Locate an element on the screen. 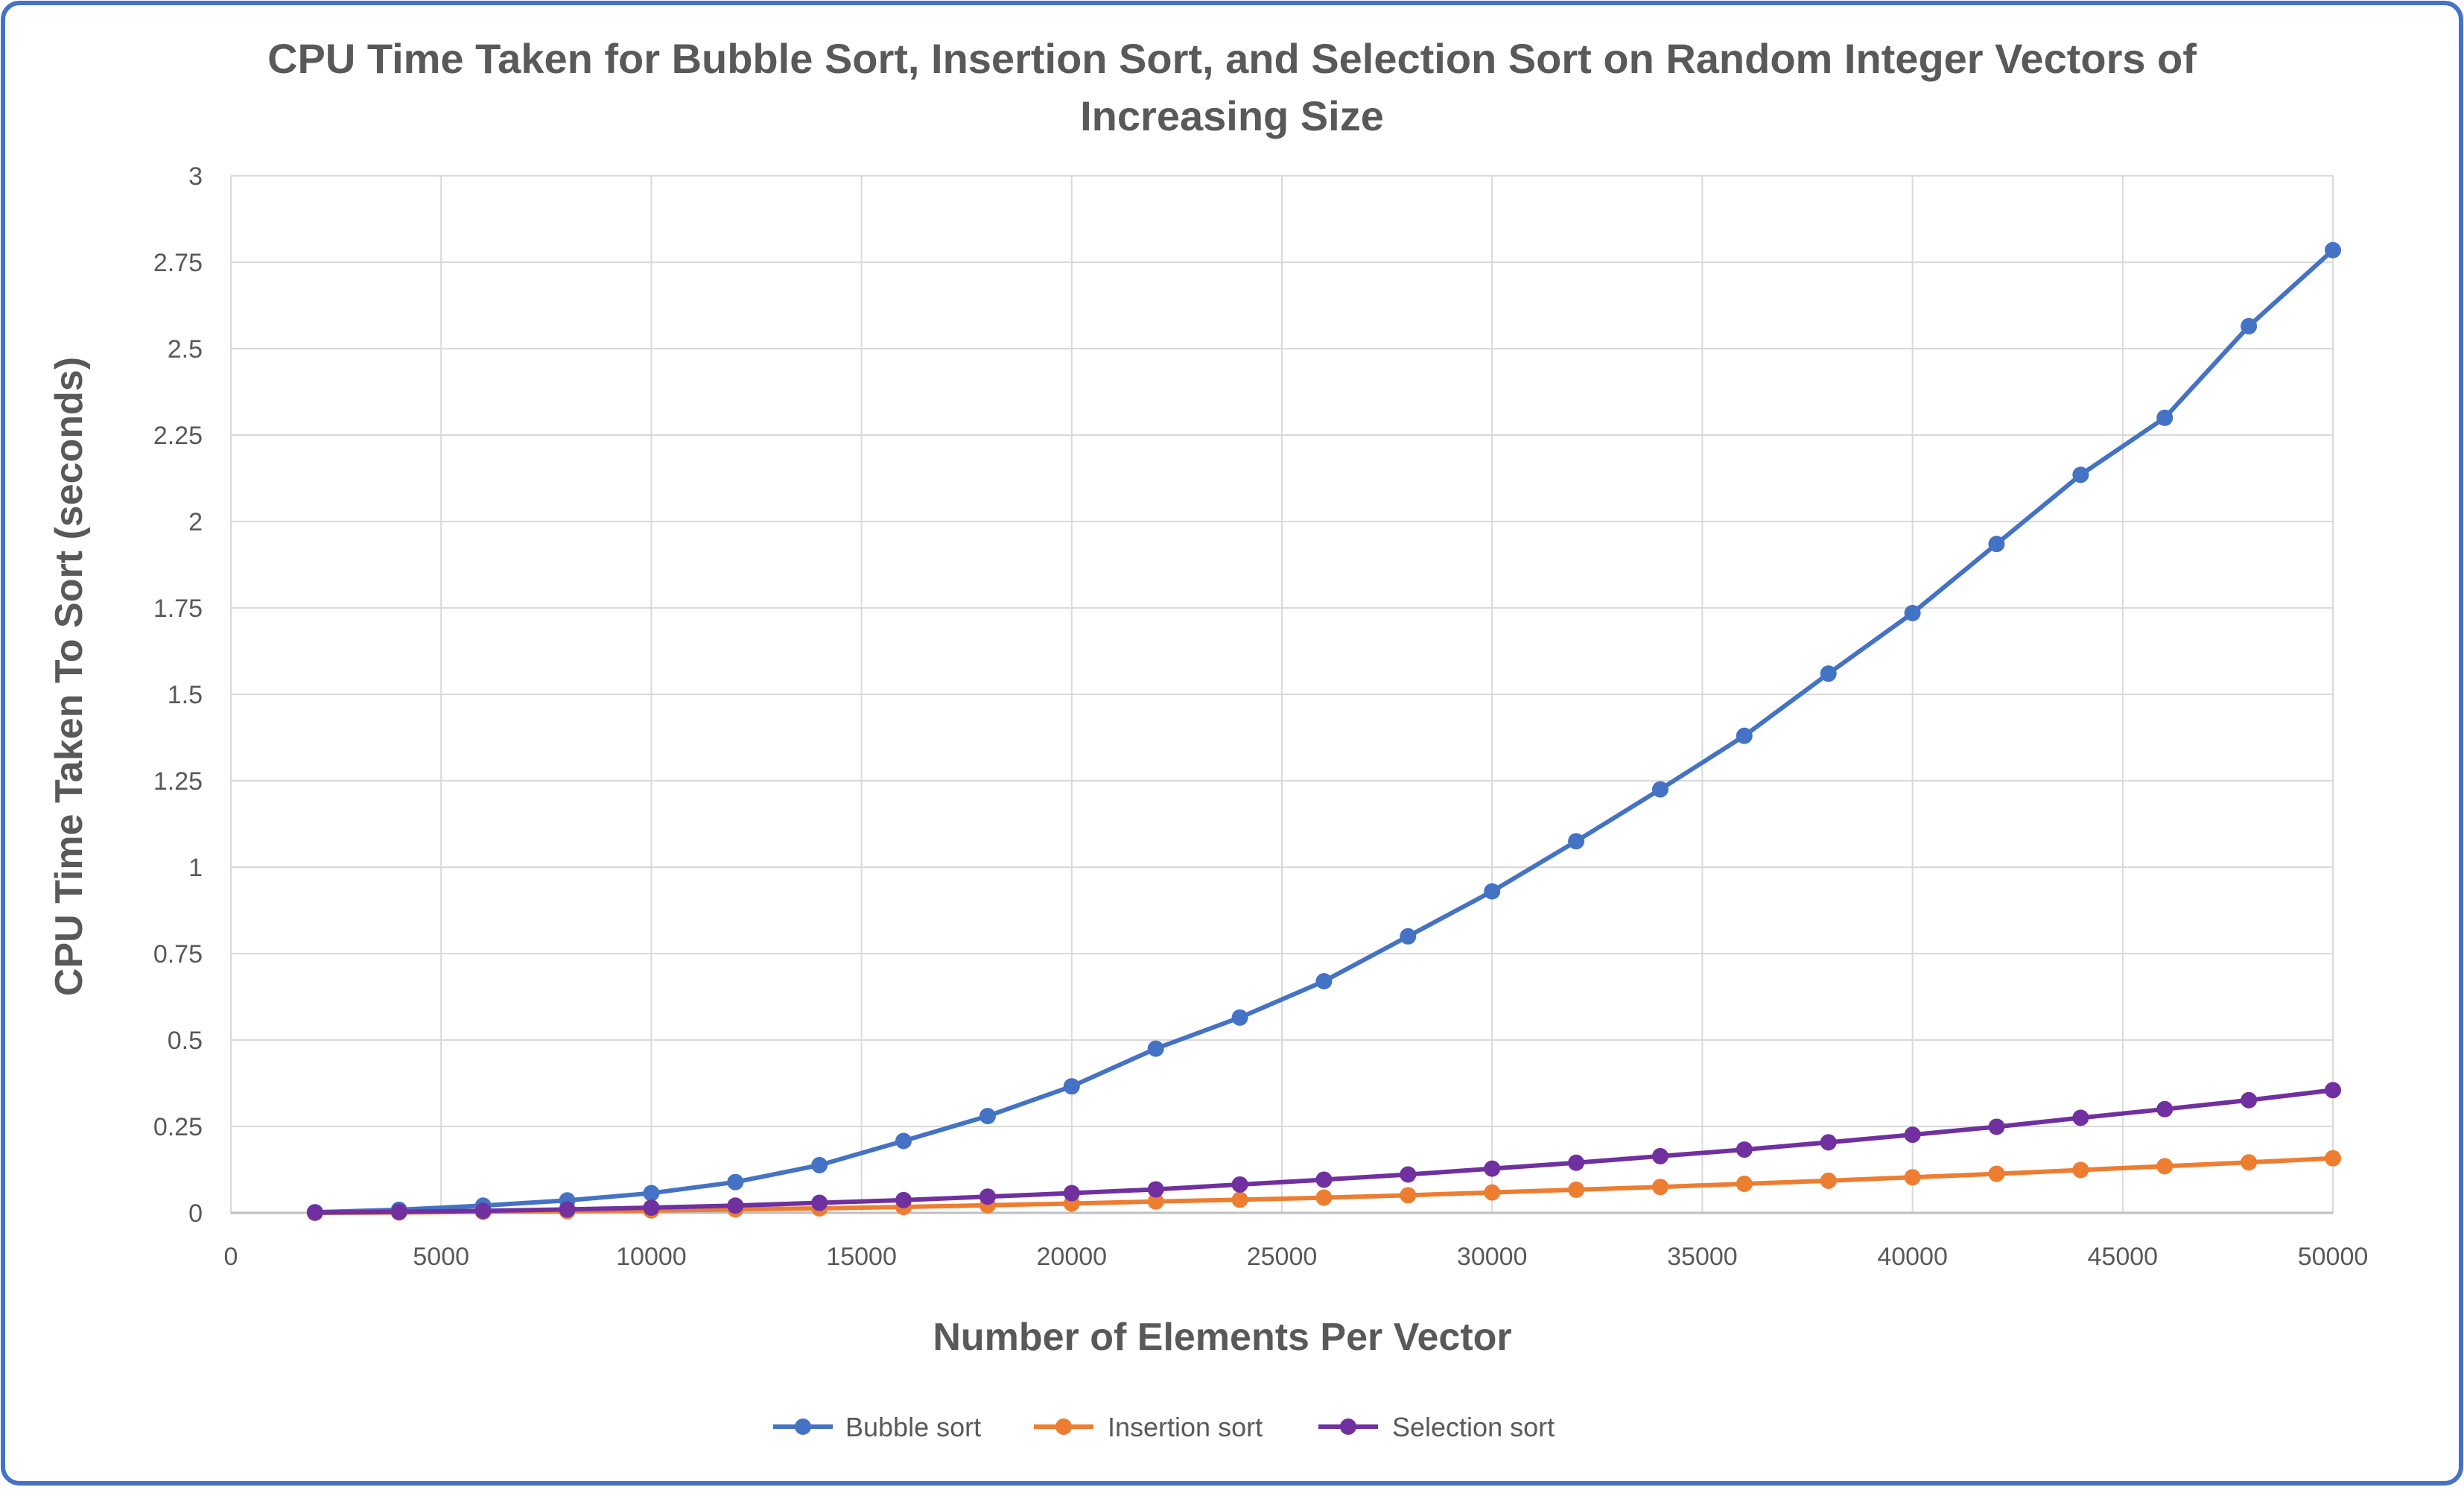  y-tick-label: 2.75 is located at coordinates (178, 263).